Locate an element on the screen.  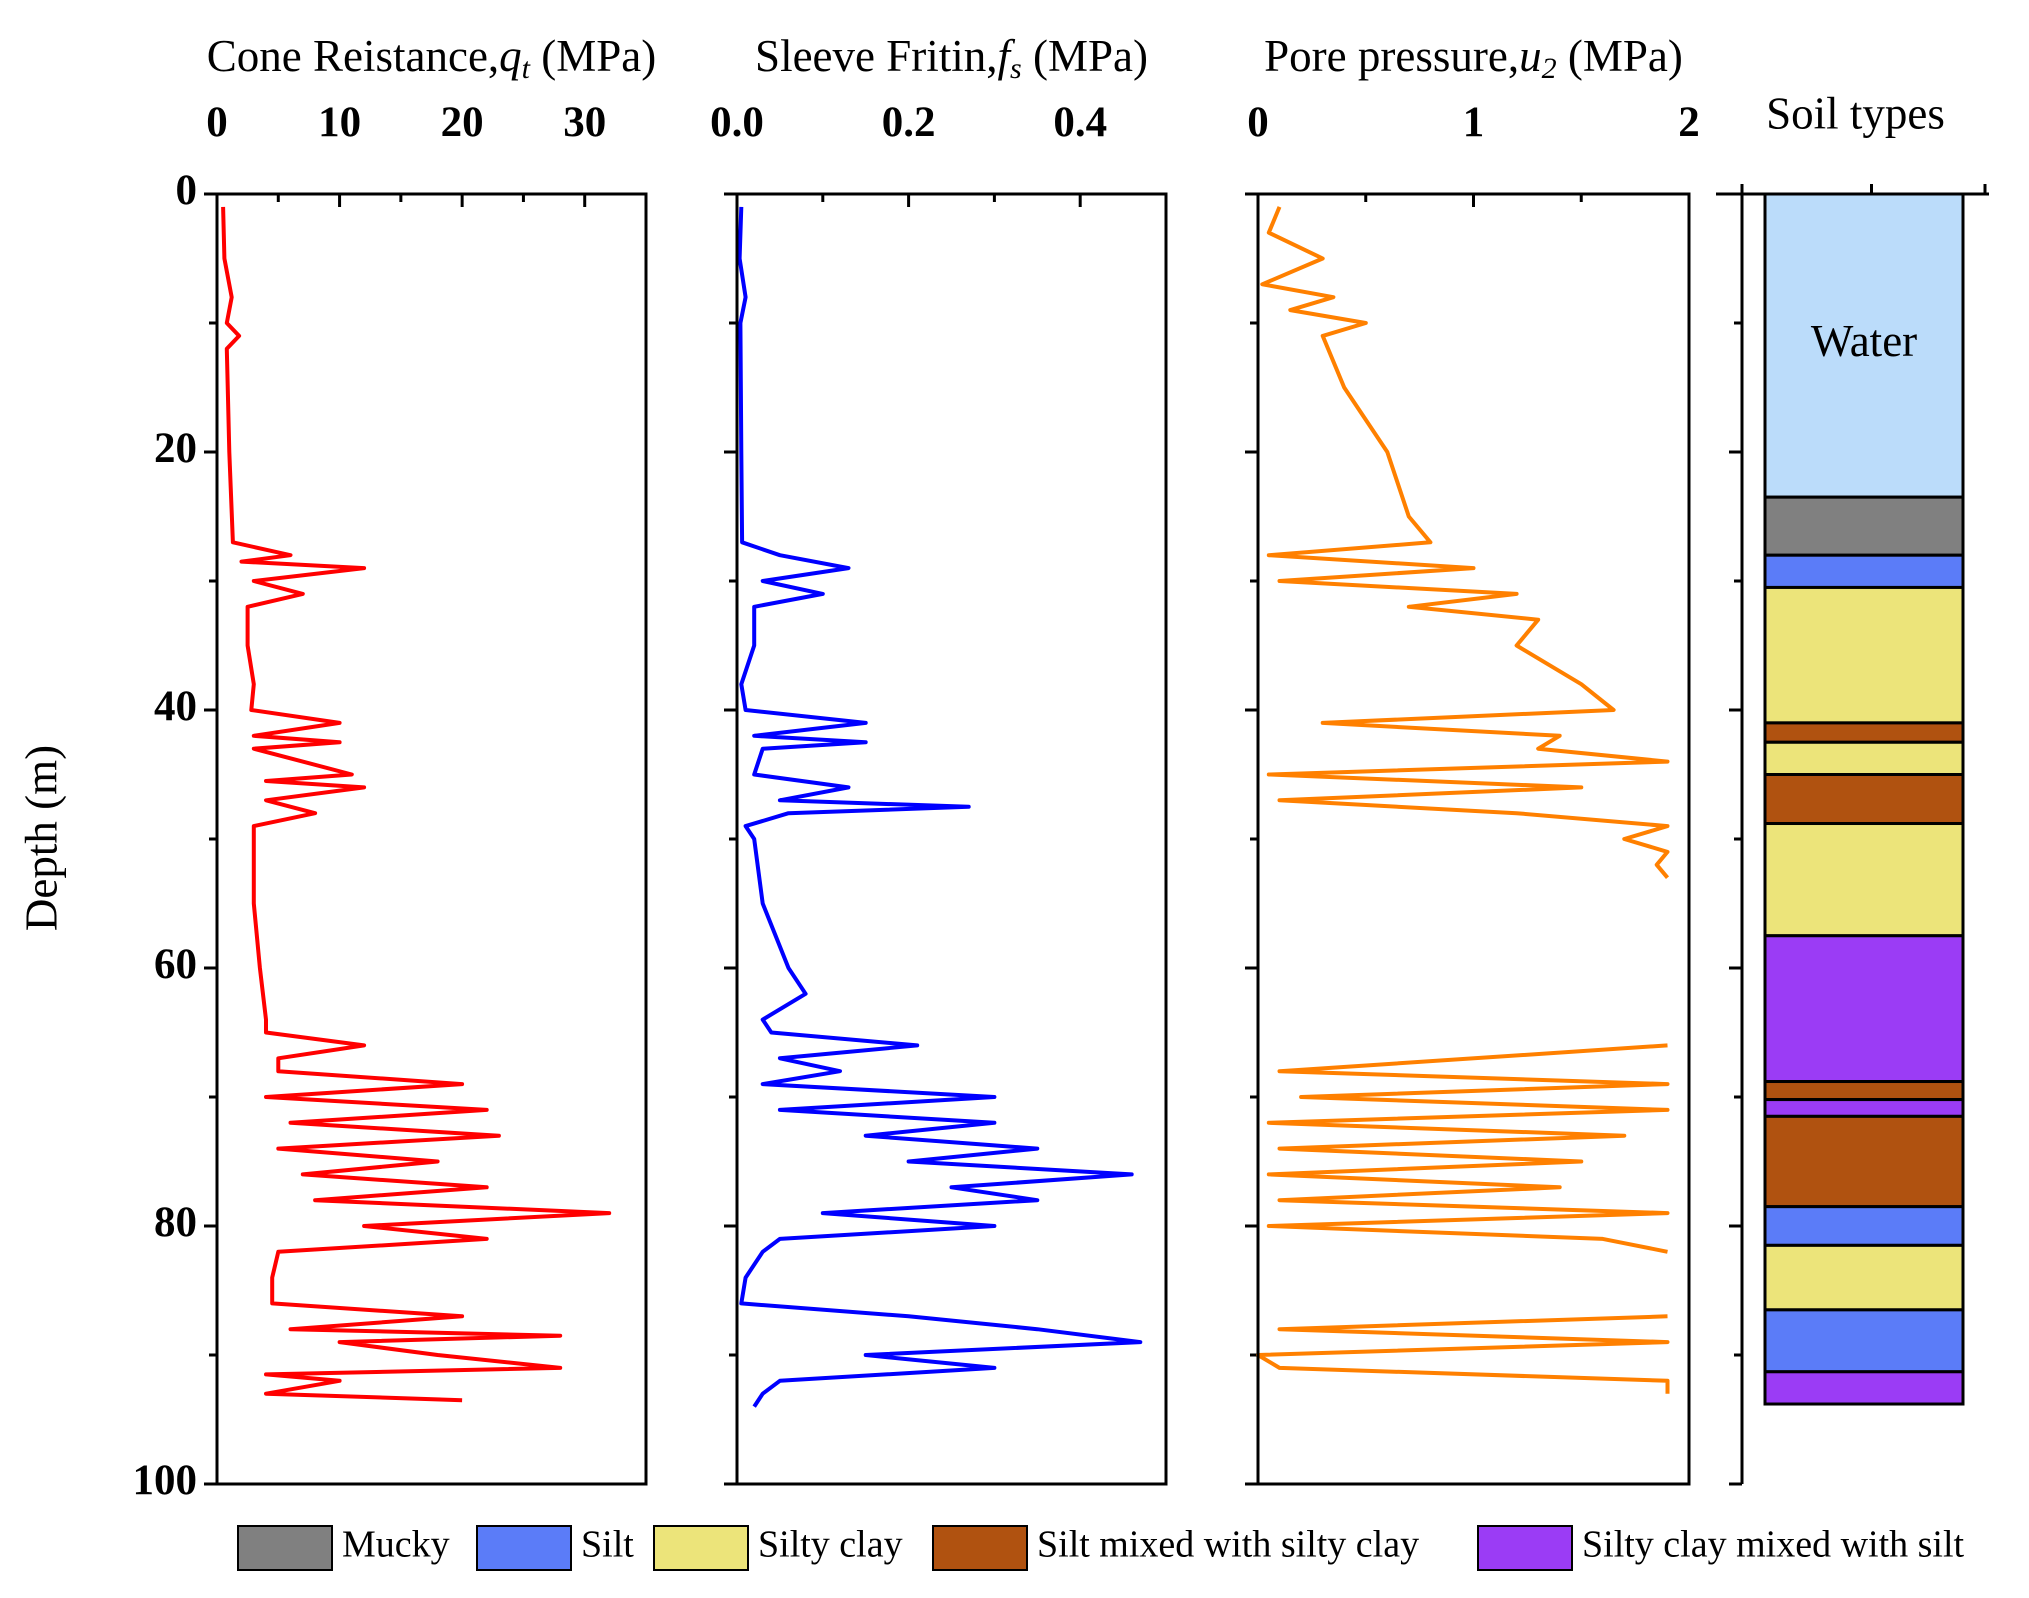
title-part: t is located at coordinates (526, 68).